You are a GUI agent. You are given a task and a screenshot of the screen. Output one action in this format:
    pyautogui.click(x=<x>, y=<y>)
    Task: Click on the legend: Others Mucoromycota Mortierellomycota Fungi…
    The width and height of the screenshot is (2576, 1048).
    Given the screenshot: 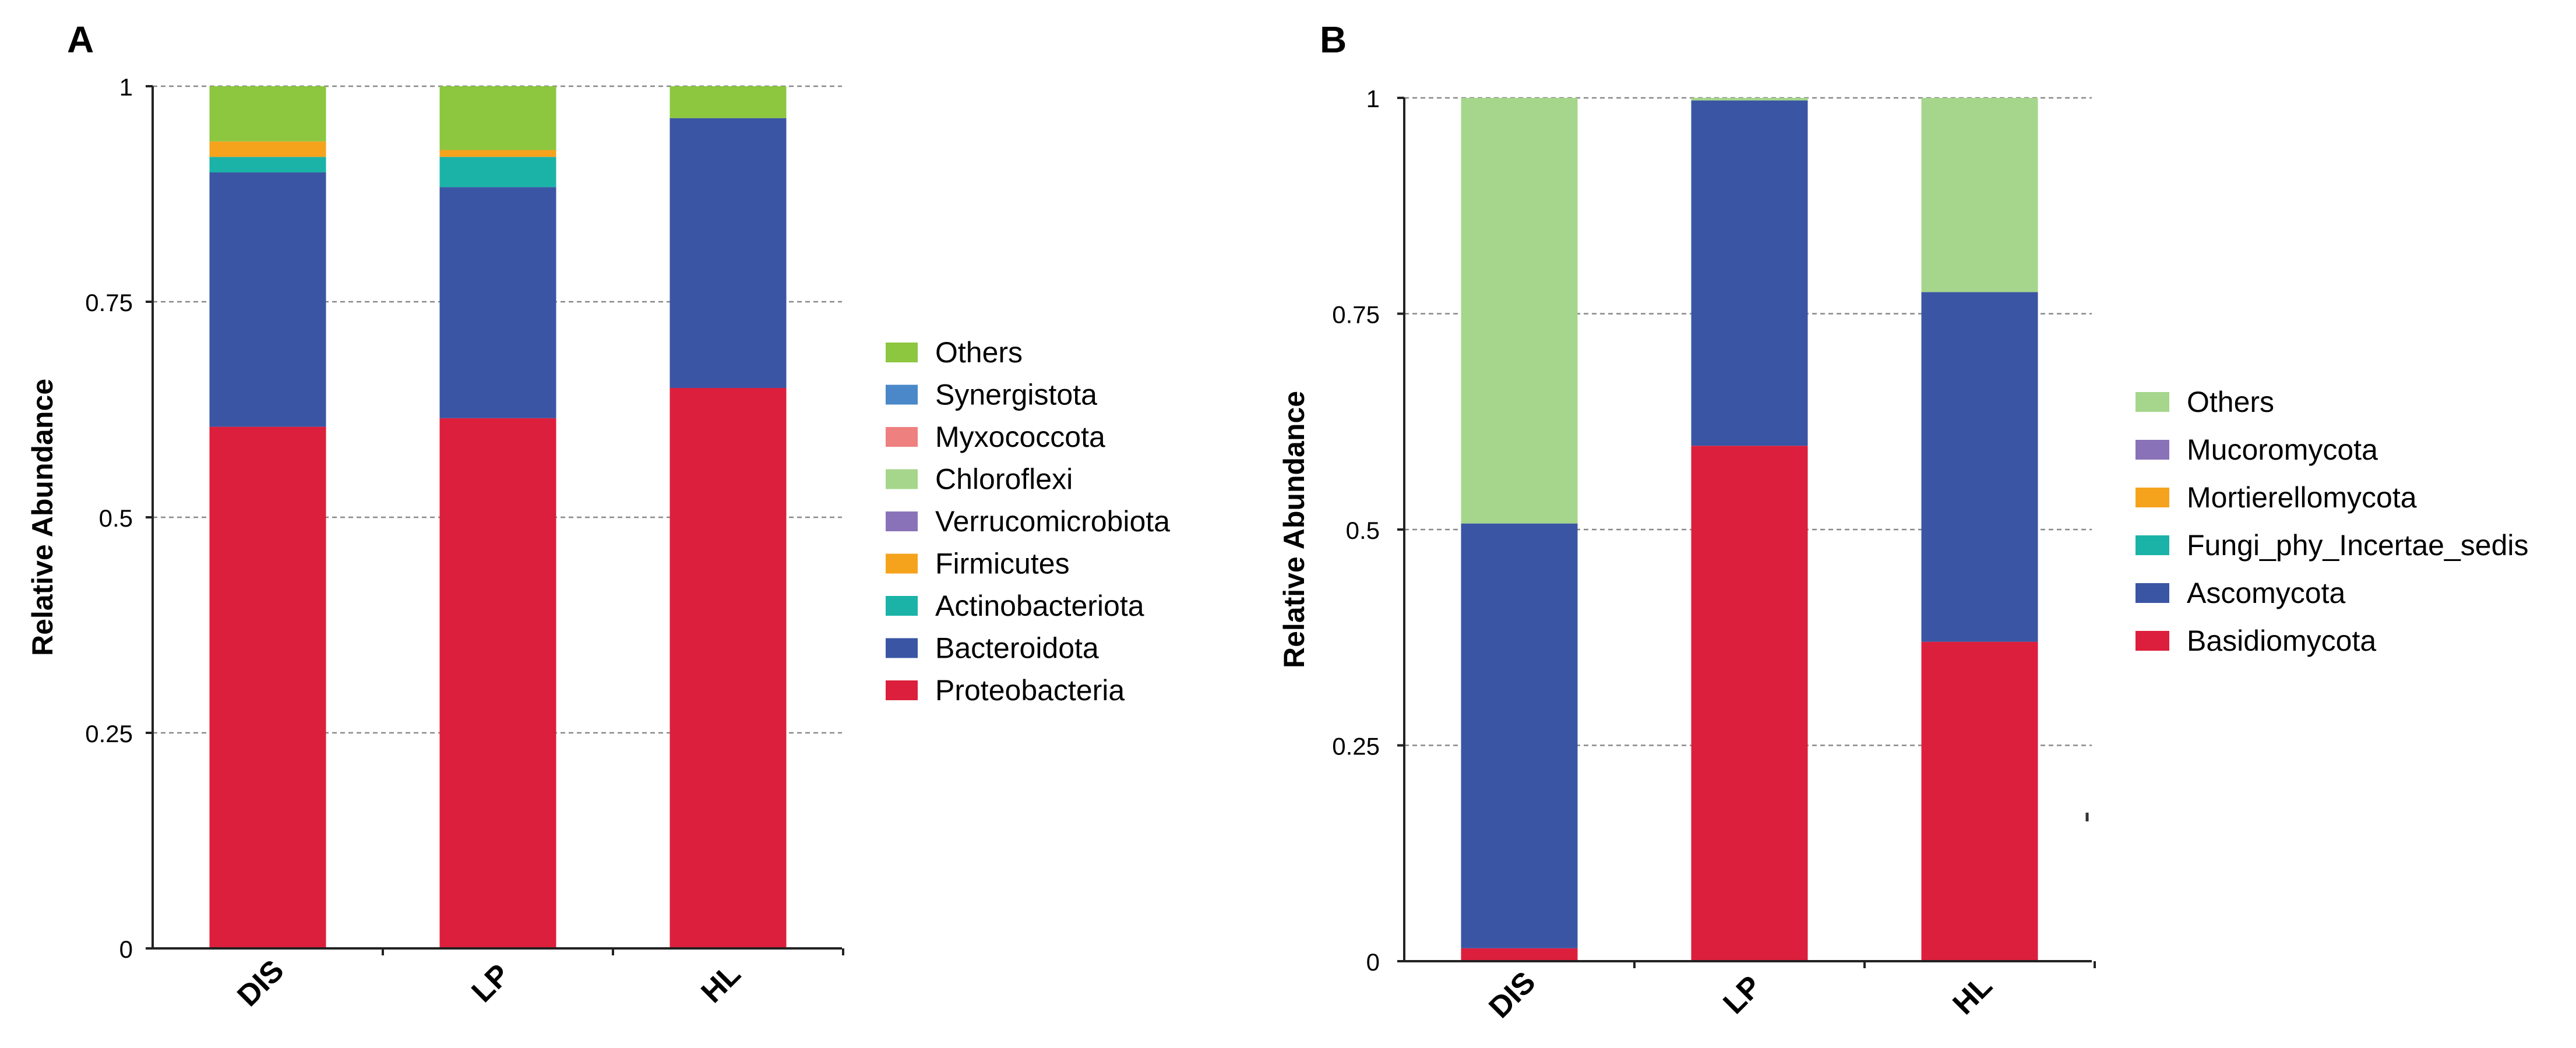 What is the action you would take?
    pyautogui.click(x=2332, y=521)
    